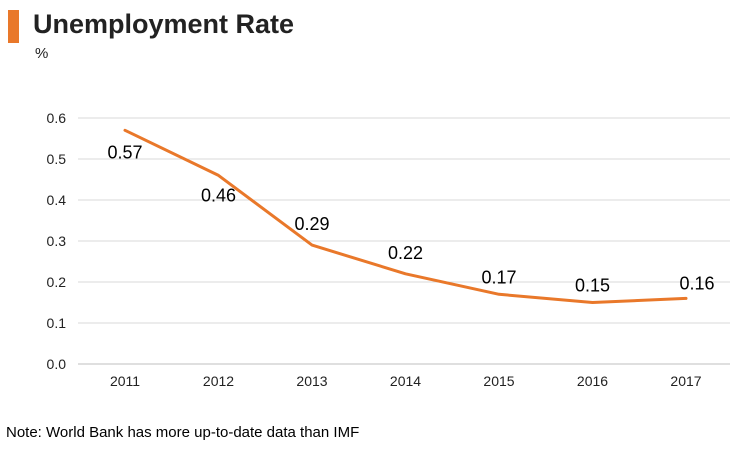  Describe the element at coordinates (57, 159) in the screenshot. I see `y-tick-label: 0.5` at that location.